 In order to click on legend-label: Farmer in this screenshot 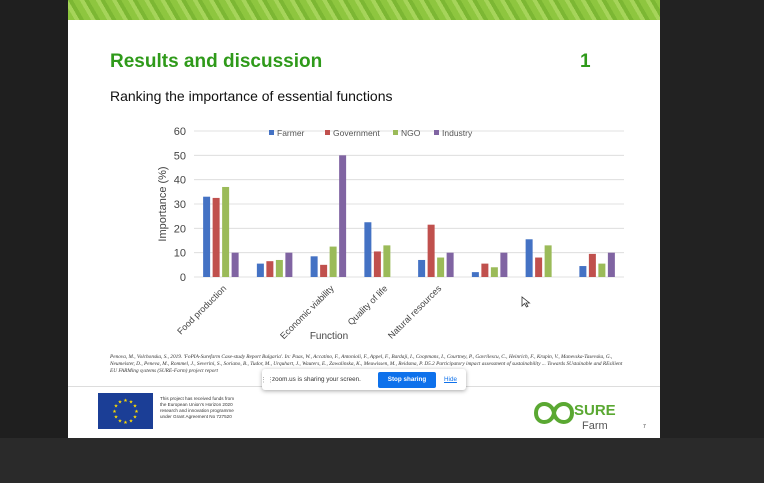, I will do `click(291, 133)`.